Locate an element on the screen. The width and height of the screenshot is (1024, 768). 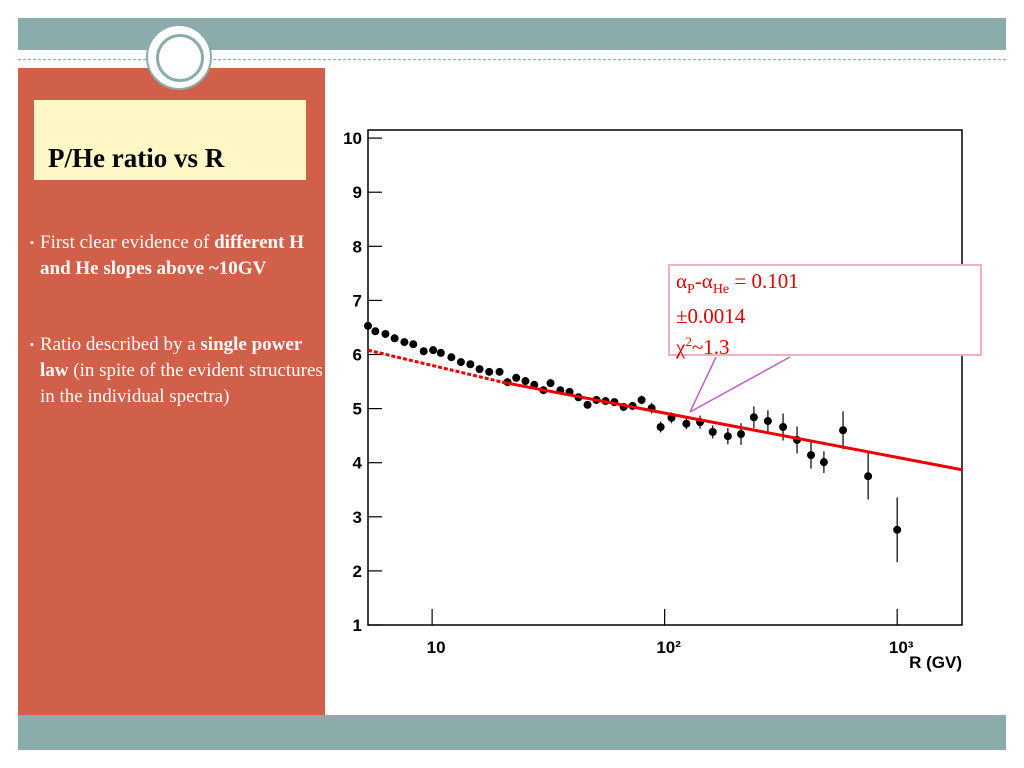
y-tick-label: 2 is located at coordinates (357, 571).